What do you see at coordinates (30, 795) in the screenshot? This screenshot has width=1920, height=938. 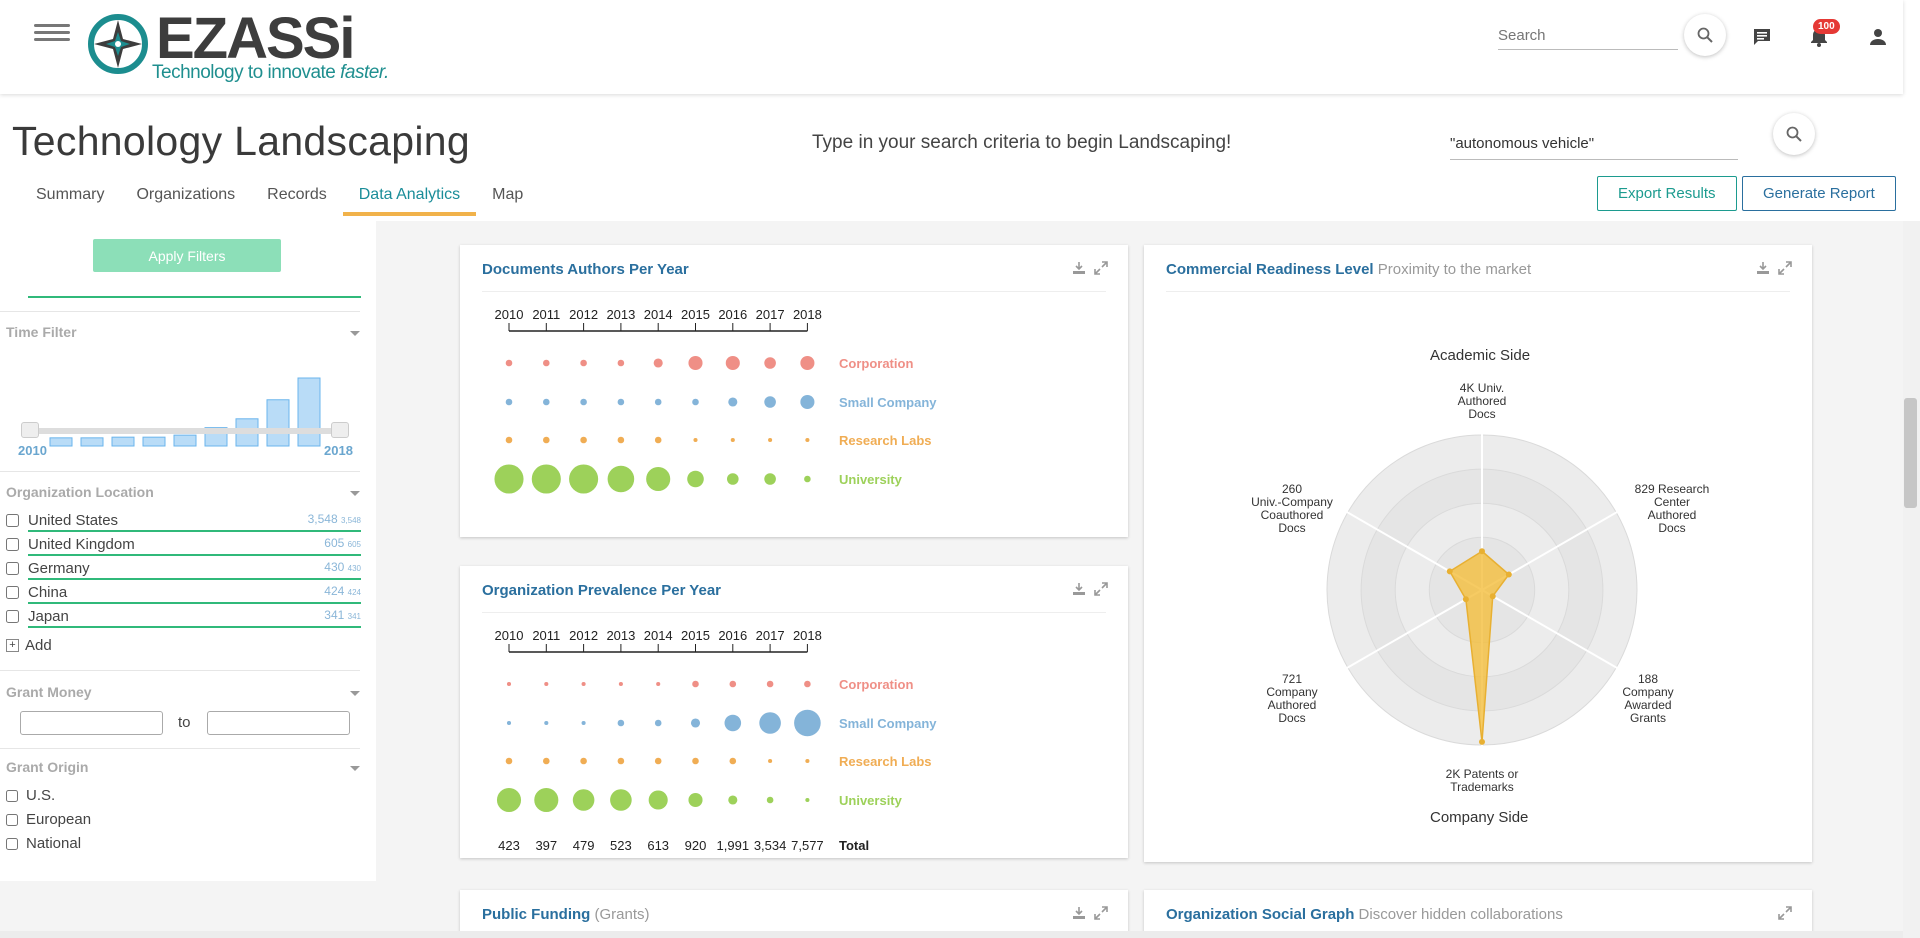 I see `grant-origin-item: U.S.` at bounding box center [30, 795].